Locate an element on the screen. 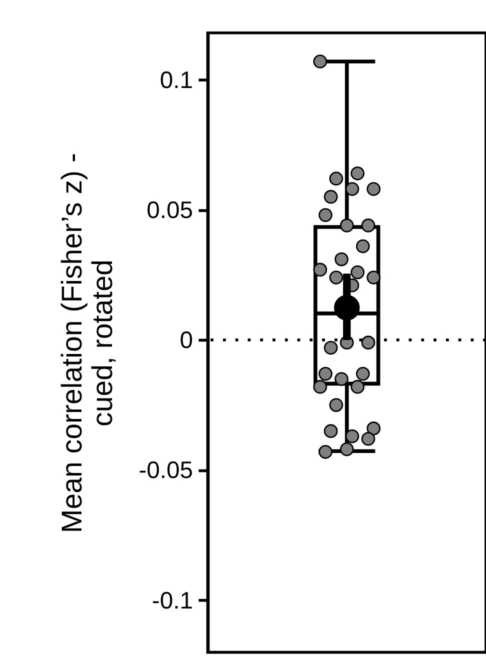 This screenshot has width=486, height=668. y-tick-label: 0.1 is located at coordinates (176, 80).